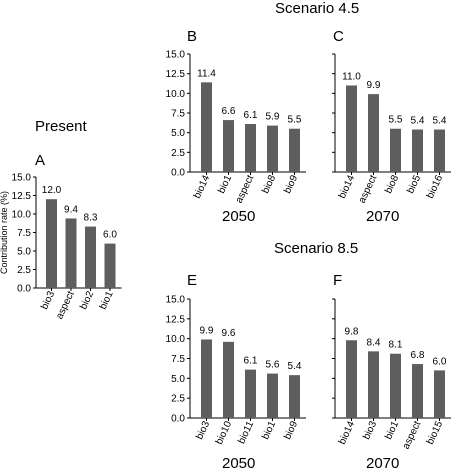 This screenshot has height=474, width=474. Describe the element at coordinates (245, 189) in the screenshot. I see `panel-b-category-label-2: aspect` at that location.